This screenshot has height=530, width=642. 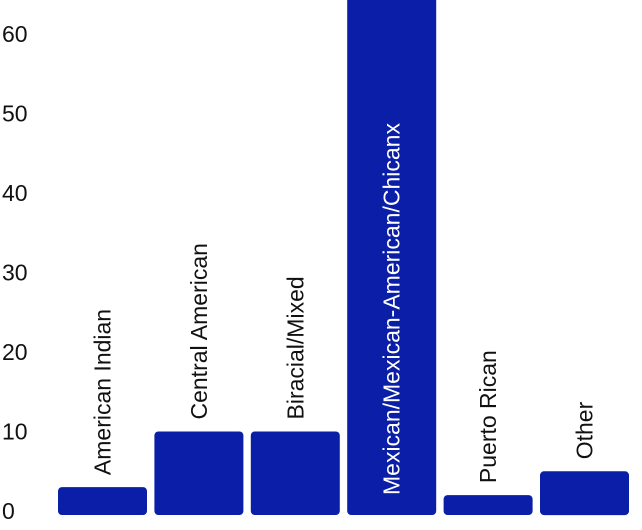 I want to click on y-tick-label: 30, so click(x=15, y=273).